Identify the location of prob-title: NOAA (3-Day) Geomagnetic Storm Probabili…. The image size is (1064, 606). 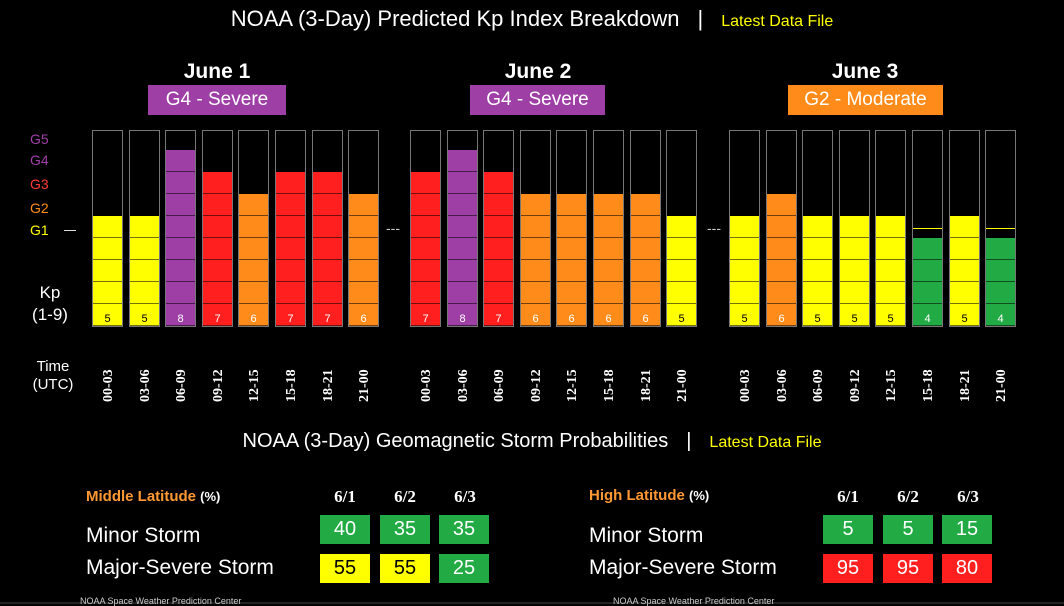
(455, 441).